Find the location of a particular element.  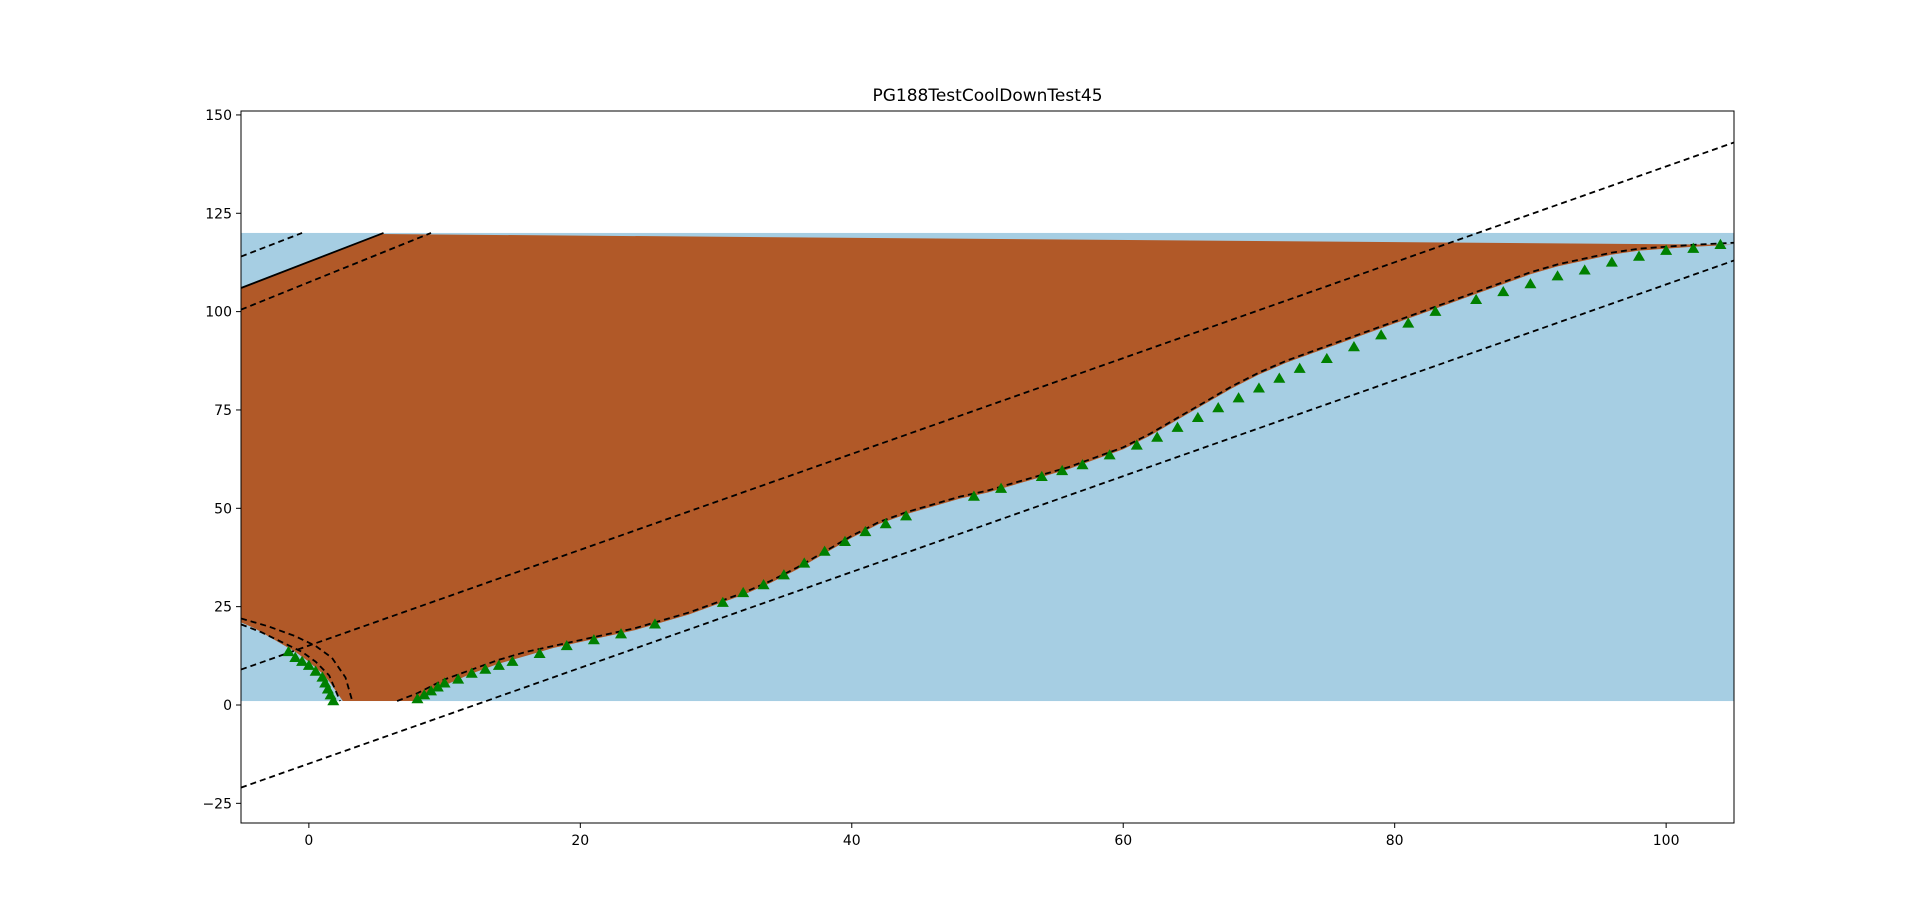

y-axis: −25 0 25 50 75 100 125 150 is located at coordinates (221, 460).